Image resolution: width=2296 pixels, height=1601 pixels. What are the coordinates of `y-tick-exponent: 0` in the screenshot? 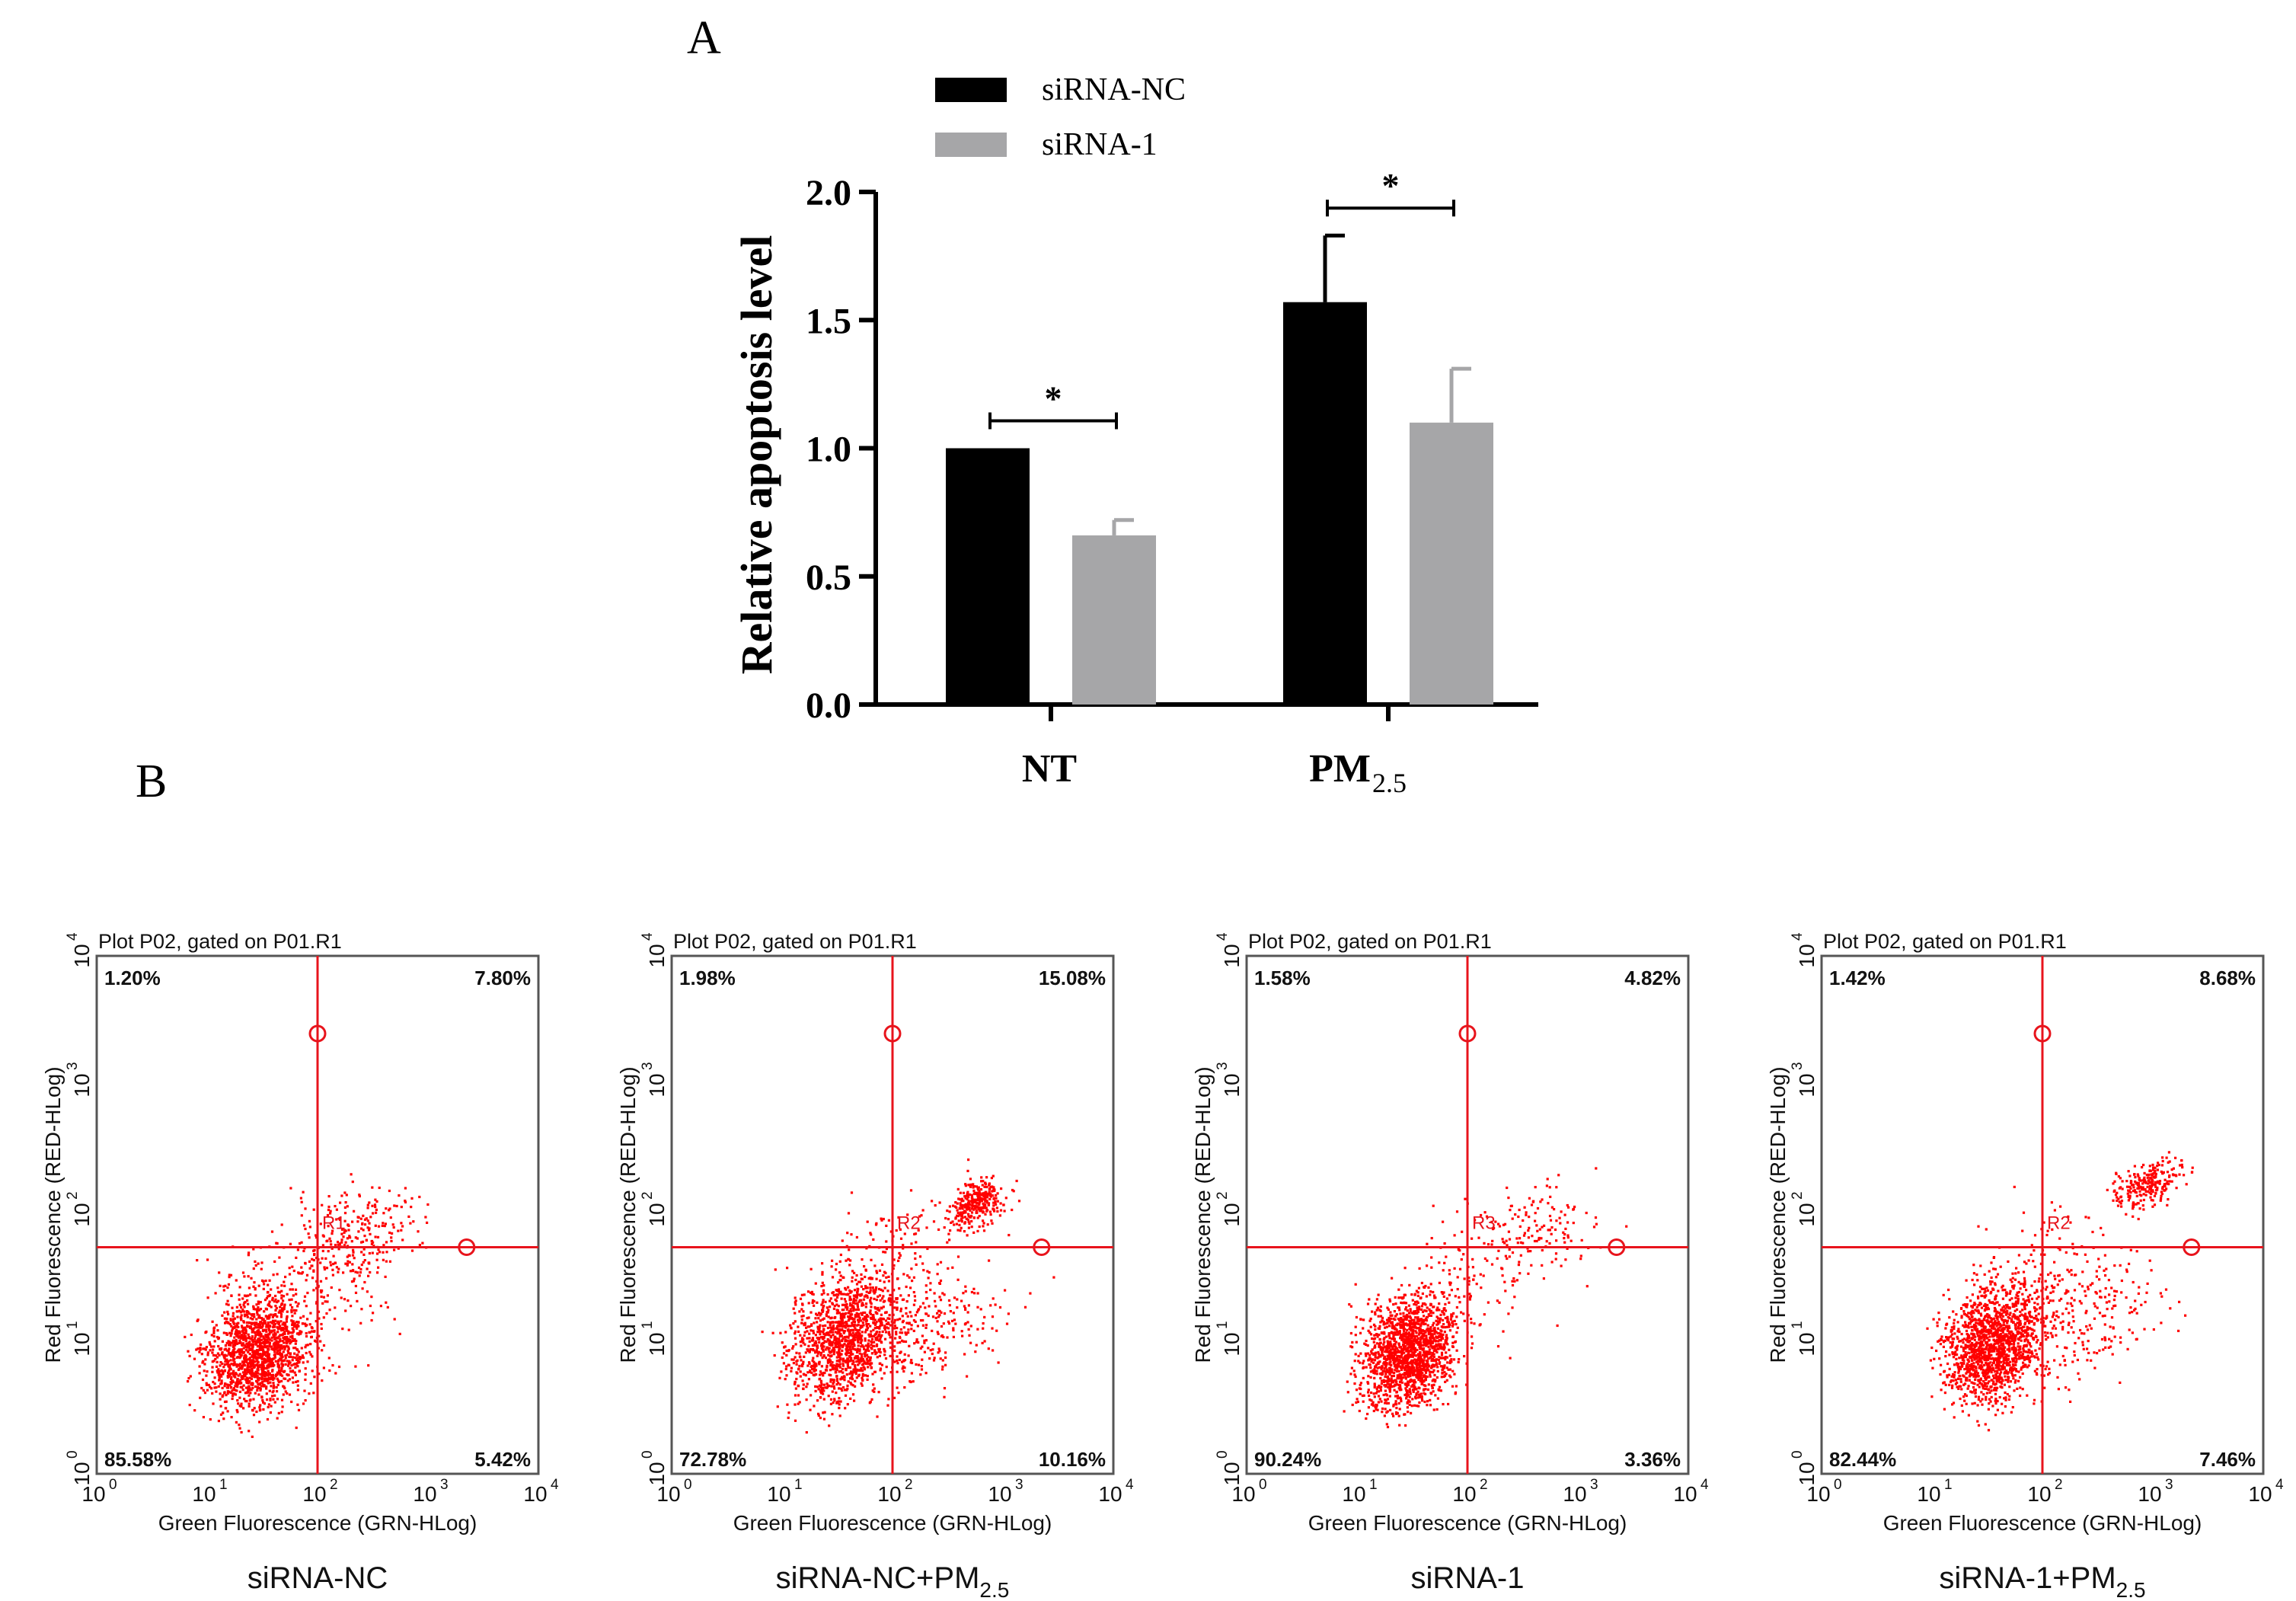 It's located at (73, 1454).